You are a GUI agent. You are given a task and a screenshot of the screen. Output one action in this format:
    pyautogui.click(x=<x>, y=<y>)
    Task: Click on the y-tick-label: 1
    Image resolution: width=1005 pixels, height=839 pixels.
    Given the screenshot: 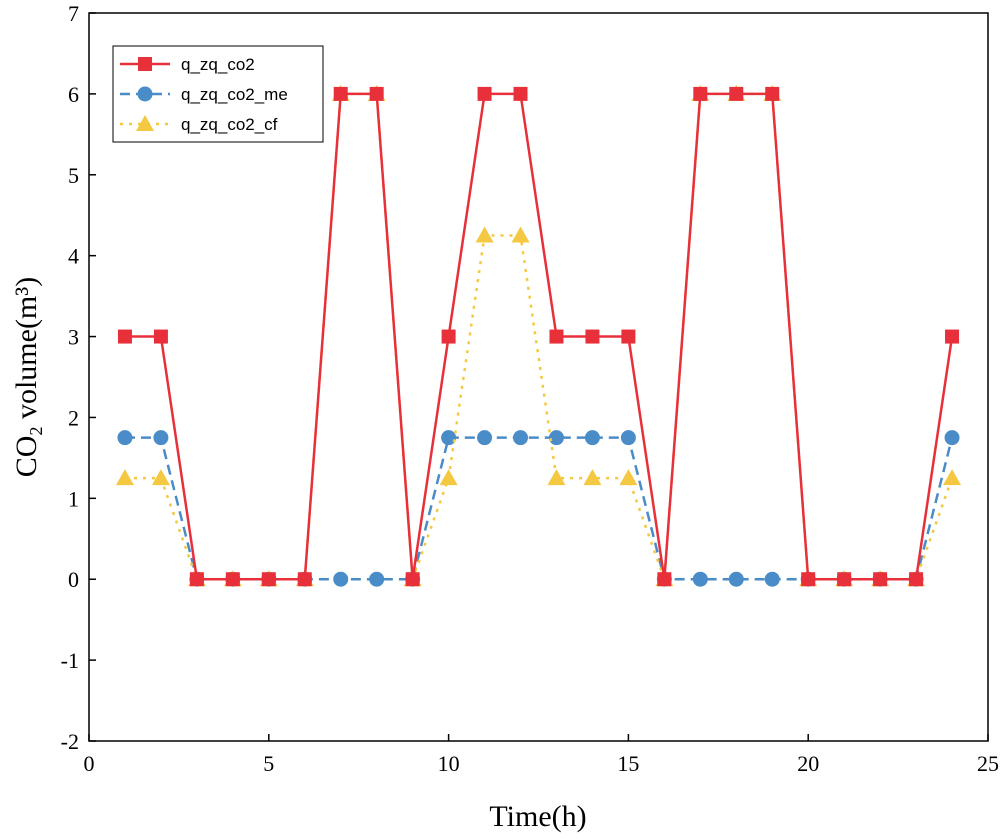 What is the action you would take?
    pyautogui.click(x=73, y=498)
    